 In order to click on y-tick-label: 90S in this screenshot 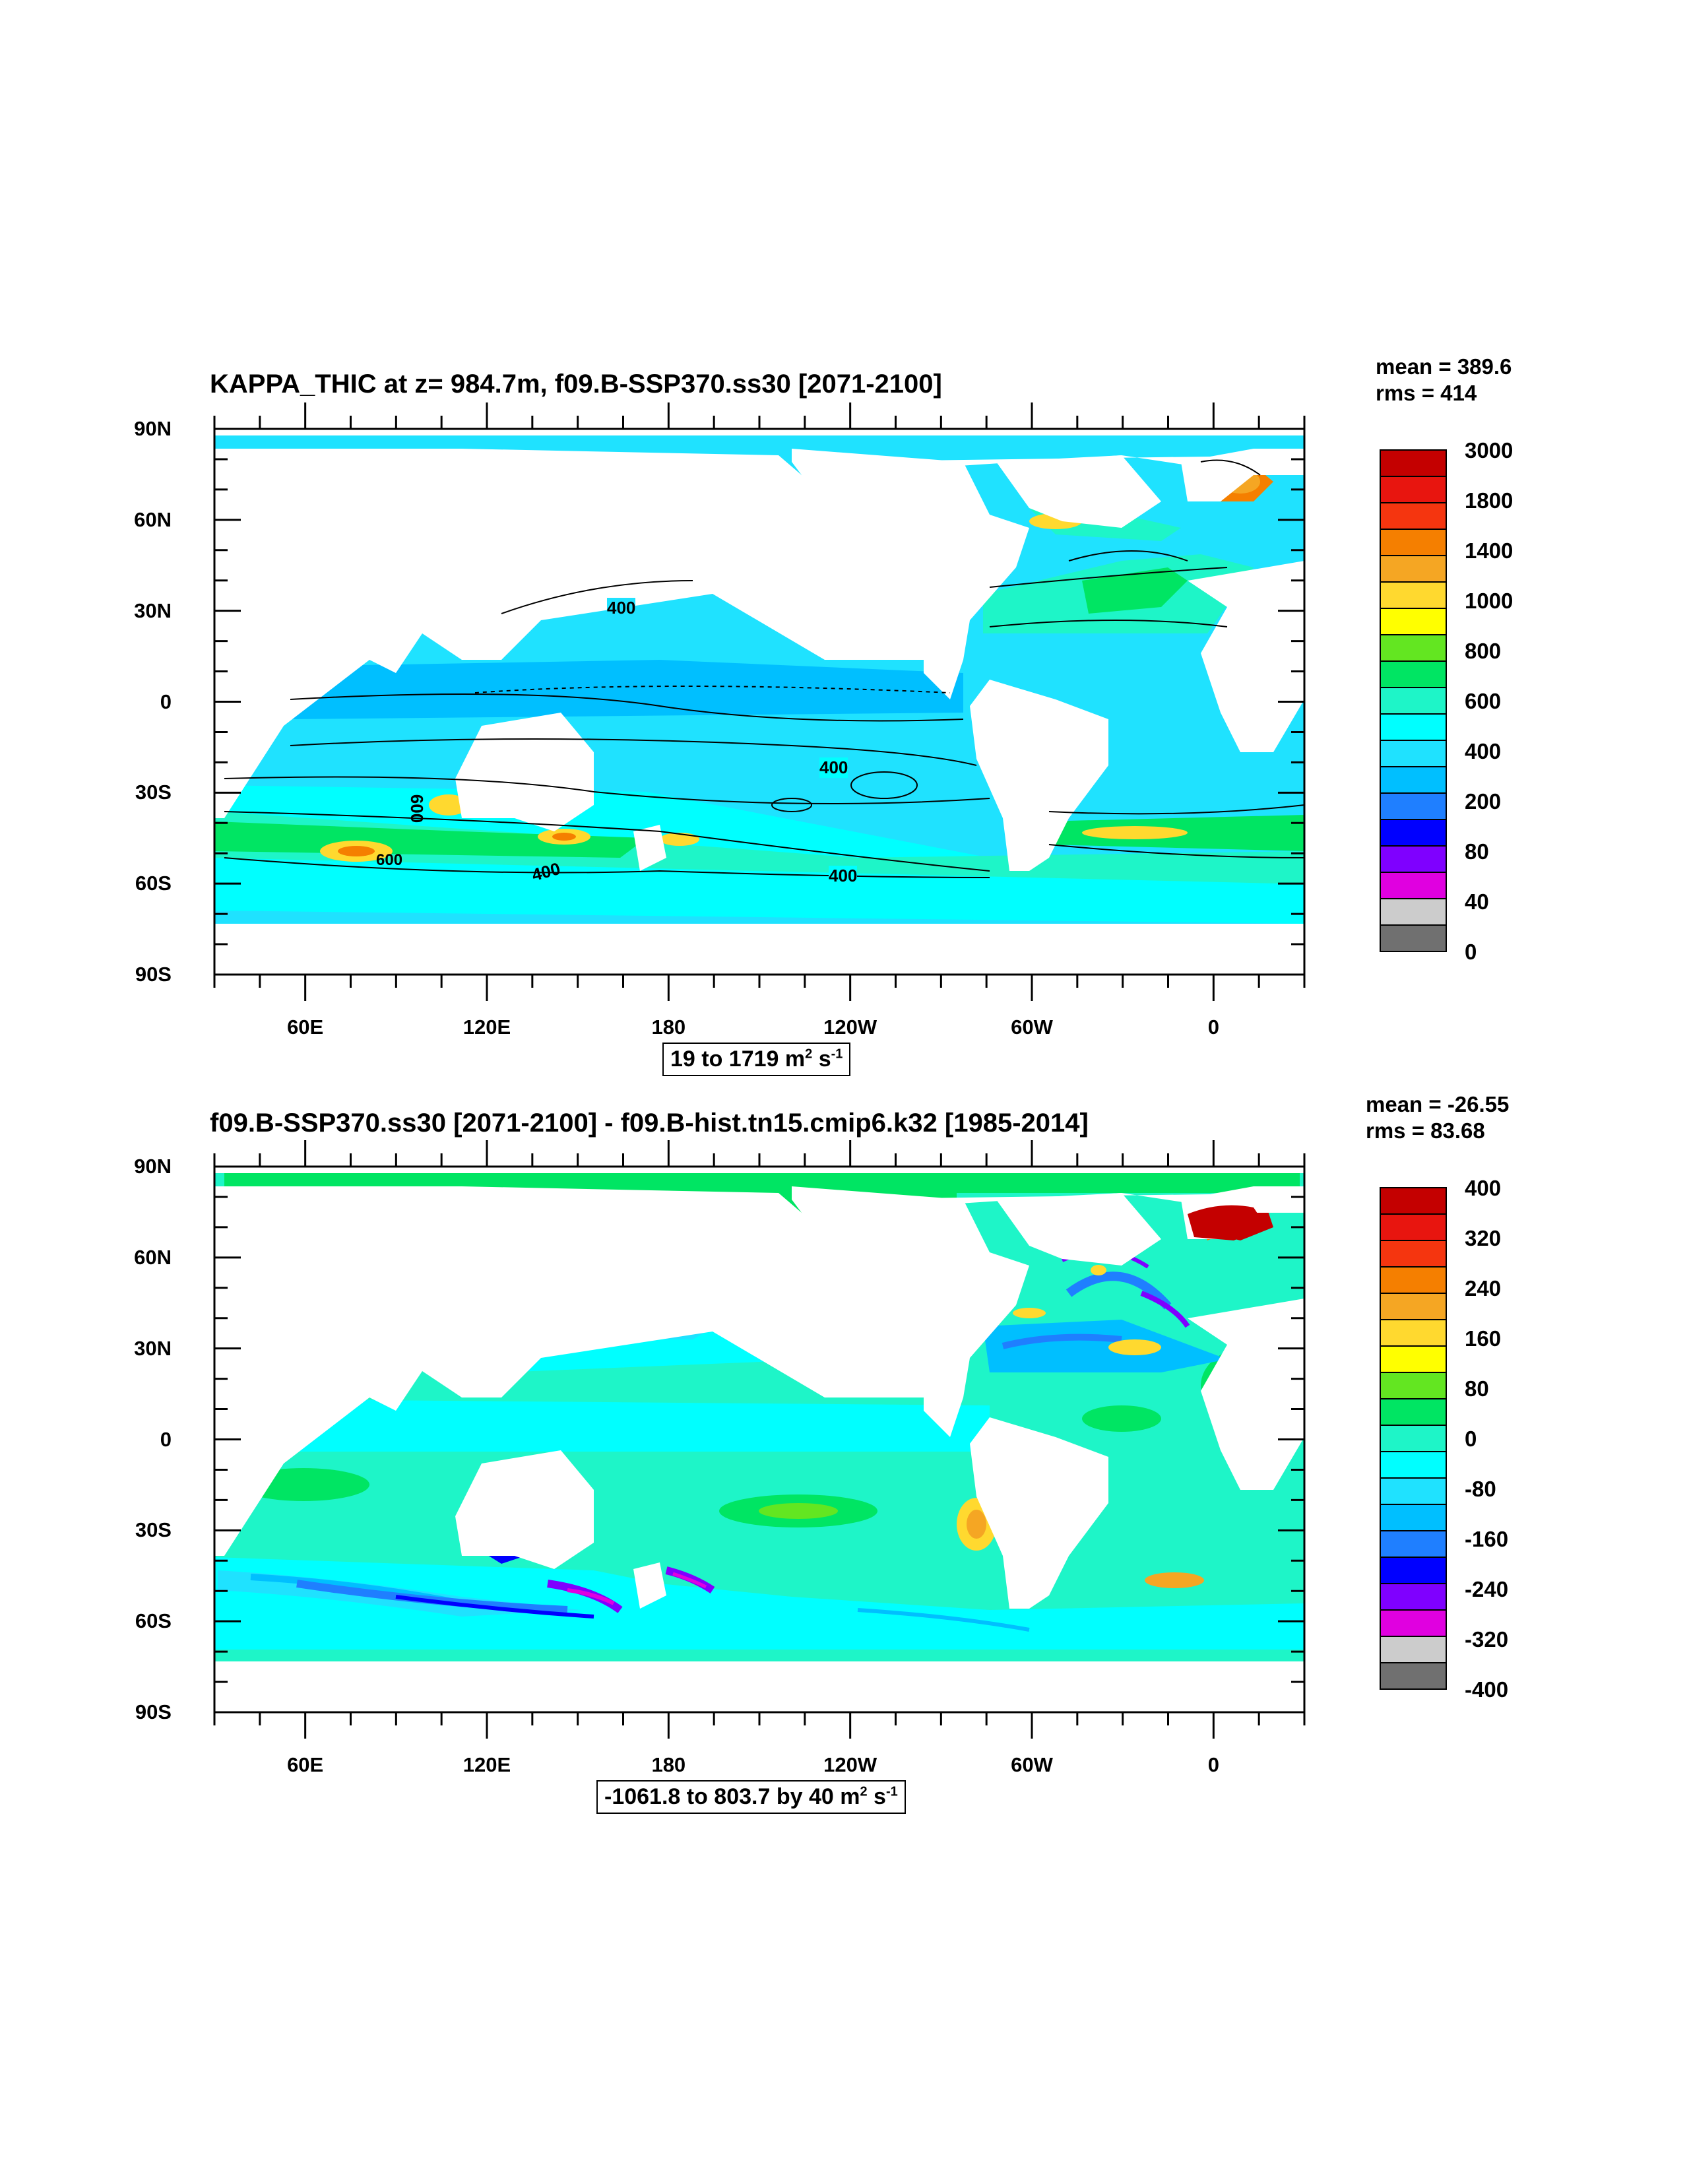, I will do `click(153, 974)`.